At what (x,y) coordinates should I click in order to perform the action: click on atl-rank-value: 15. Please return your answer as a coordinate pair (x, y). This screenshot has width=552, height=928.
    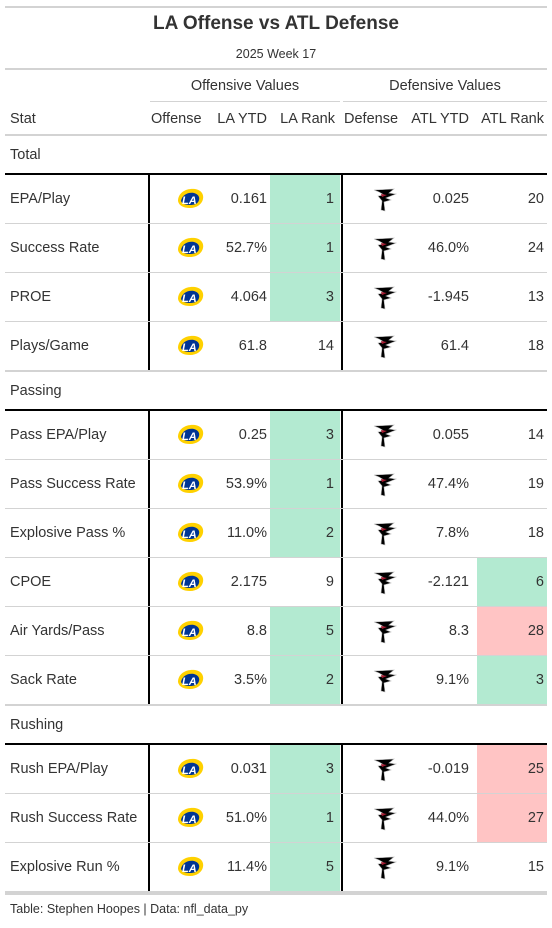
    Looking at the image, I should click on (535, 867).